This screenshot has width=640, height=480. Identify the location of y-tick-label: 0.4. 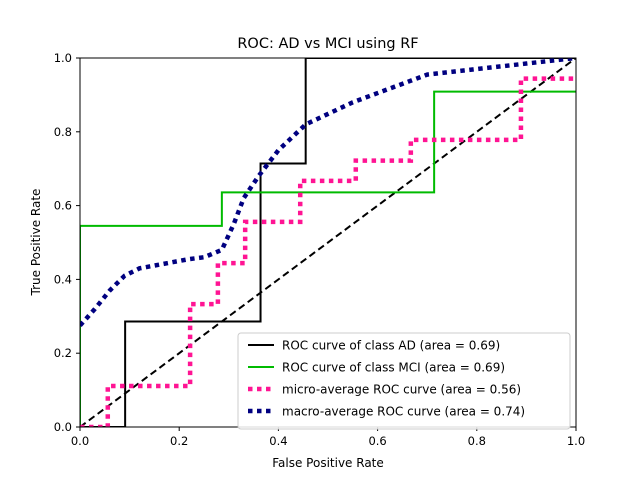
(63, 279).